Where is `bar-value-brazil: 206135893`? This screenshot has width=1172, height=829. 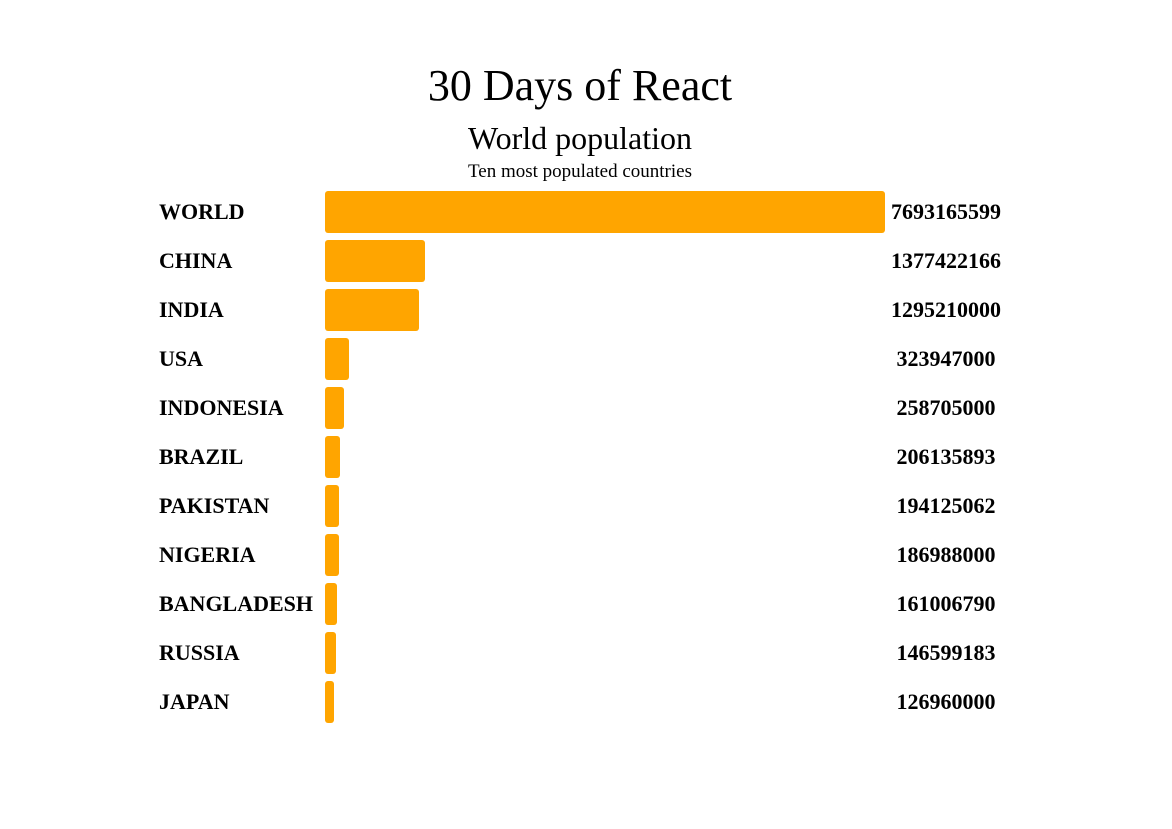
bar-value-brazil: 206135893 is located at coordinates (946, 456).